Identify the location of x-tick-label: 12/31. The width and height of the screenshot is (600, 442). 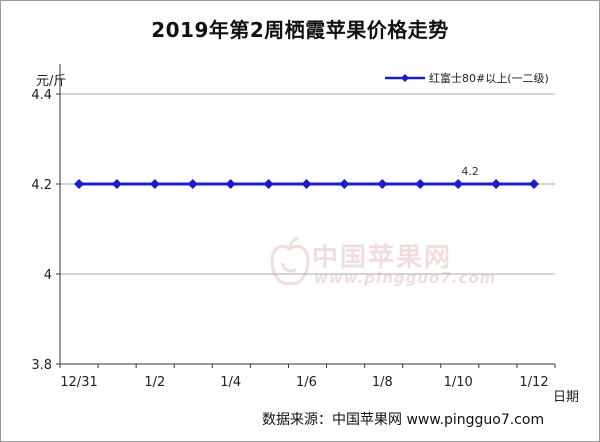
(78, 382).